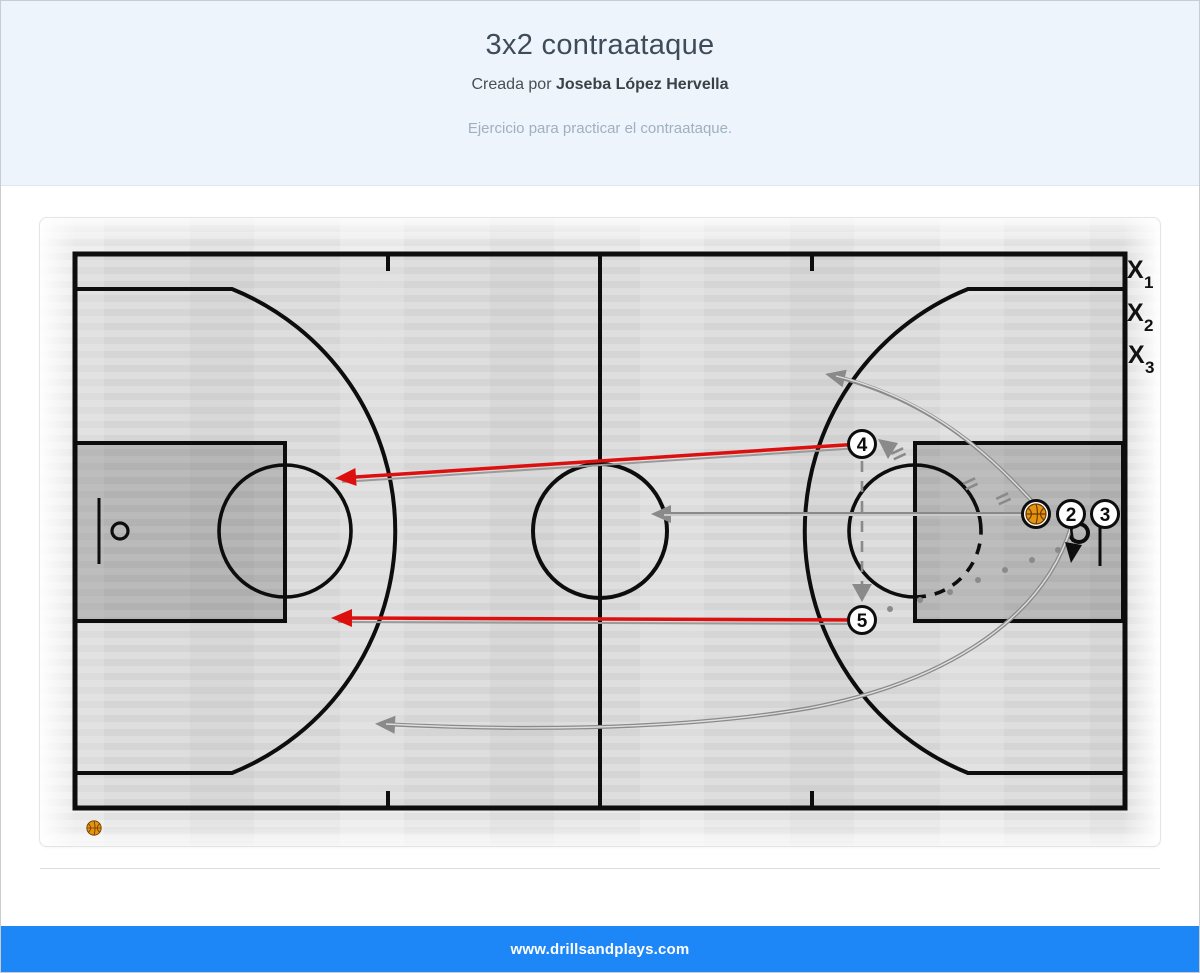  I want to click on basketball-icon-small, so click(94, 828).